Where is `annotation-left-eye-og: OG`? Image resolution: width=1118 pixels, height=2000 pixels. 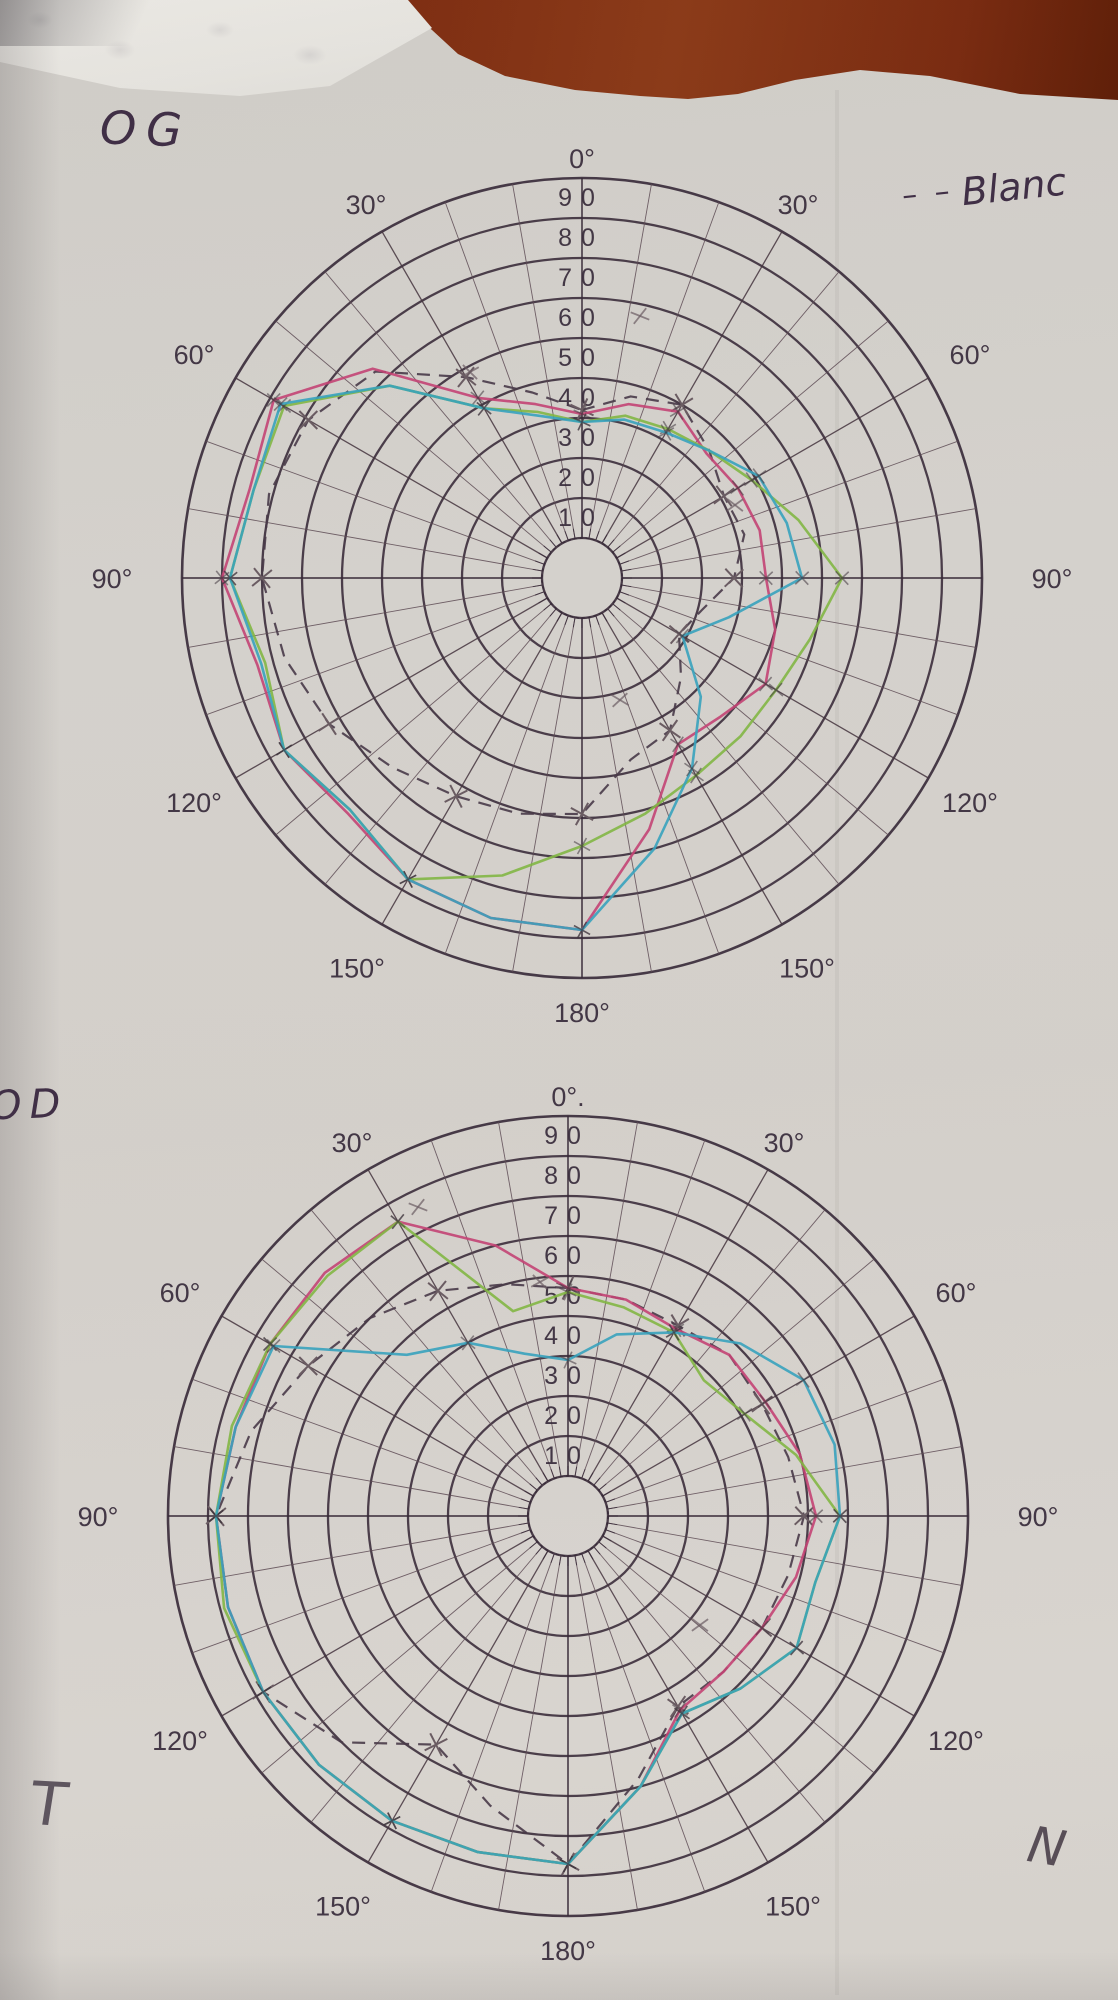 annotation-left-eye-og: OG is located at coordinates (146, 129).